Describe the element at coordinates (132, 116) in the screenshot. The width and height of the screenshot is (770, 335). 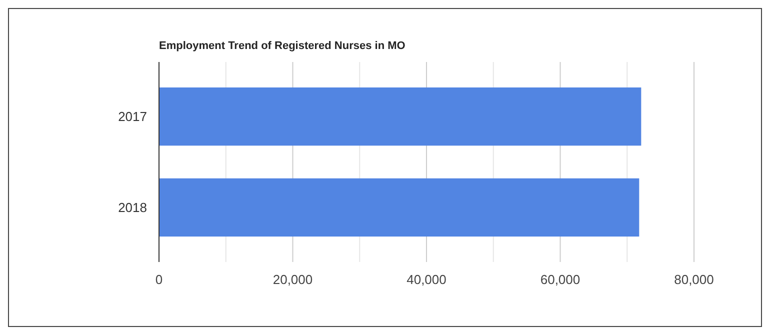
I see `y-tick-label: 2017` at that location.